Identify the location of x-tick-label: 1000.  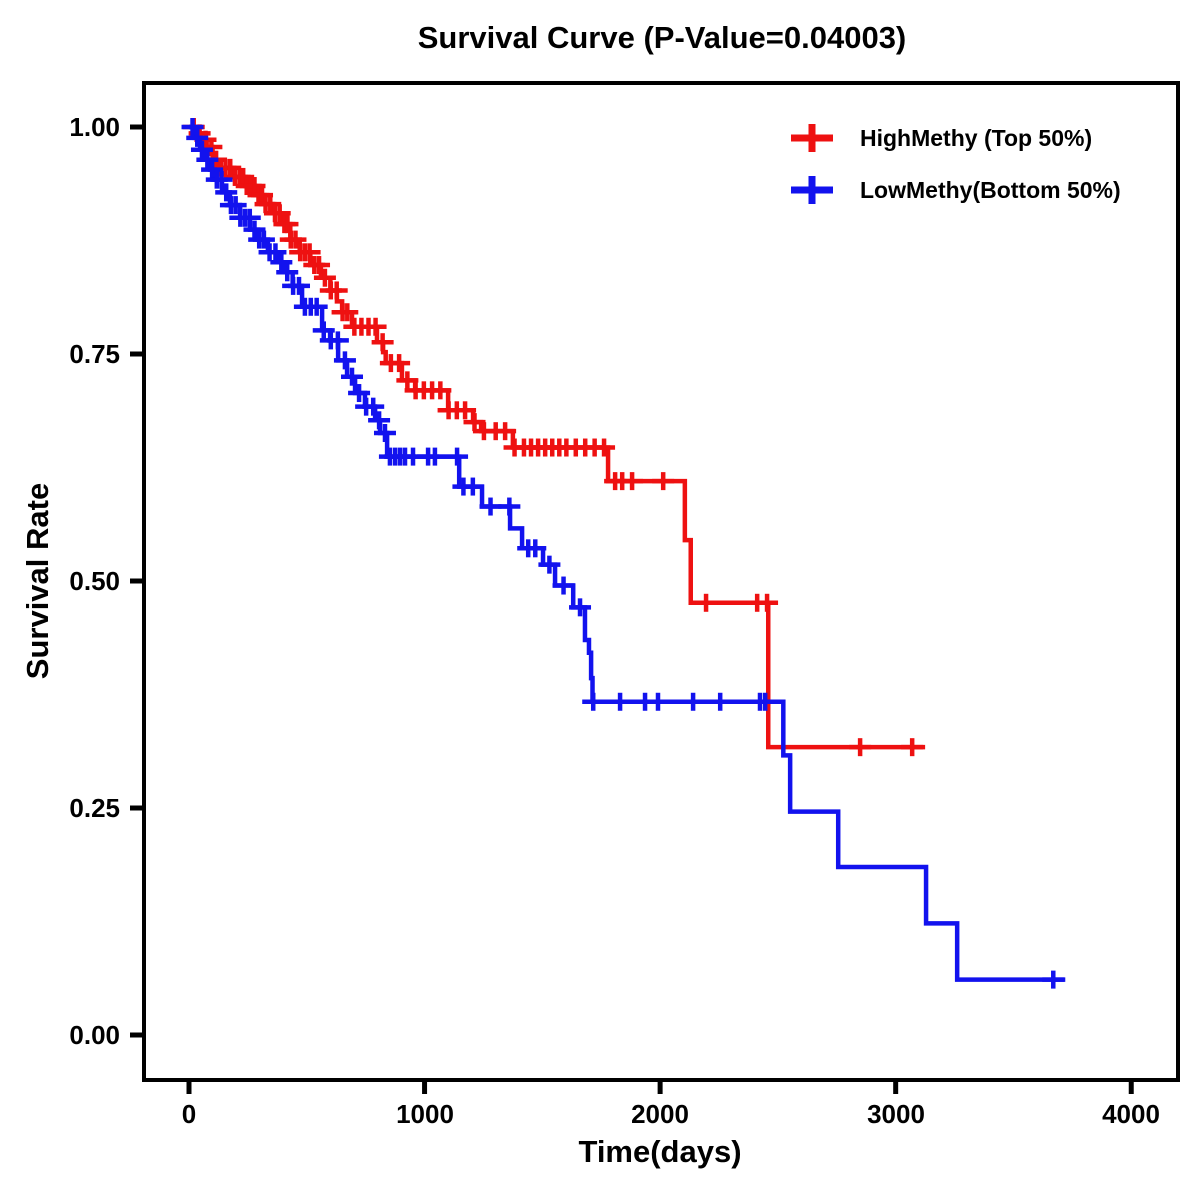
(425, 1114).